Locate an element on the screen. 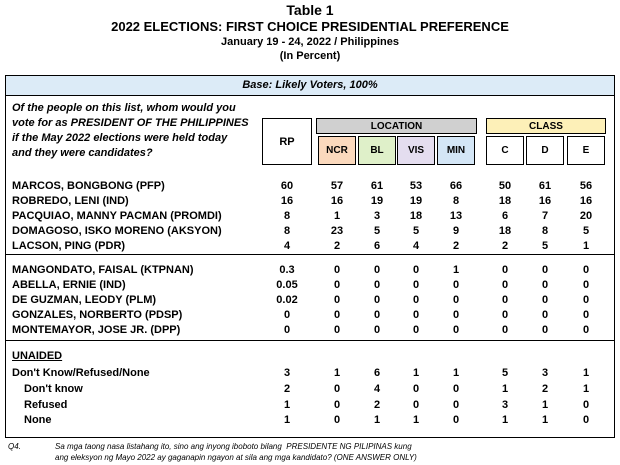 The height and width of the screenshot is (465, 620). cell: 0.02 is located at coordinates (287, 300).